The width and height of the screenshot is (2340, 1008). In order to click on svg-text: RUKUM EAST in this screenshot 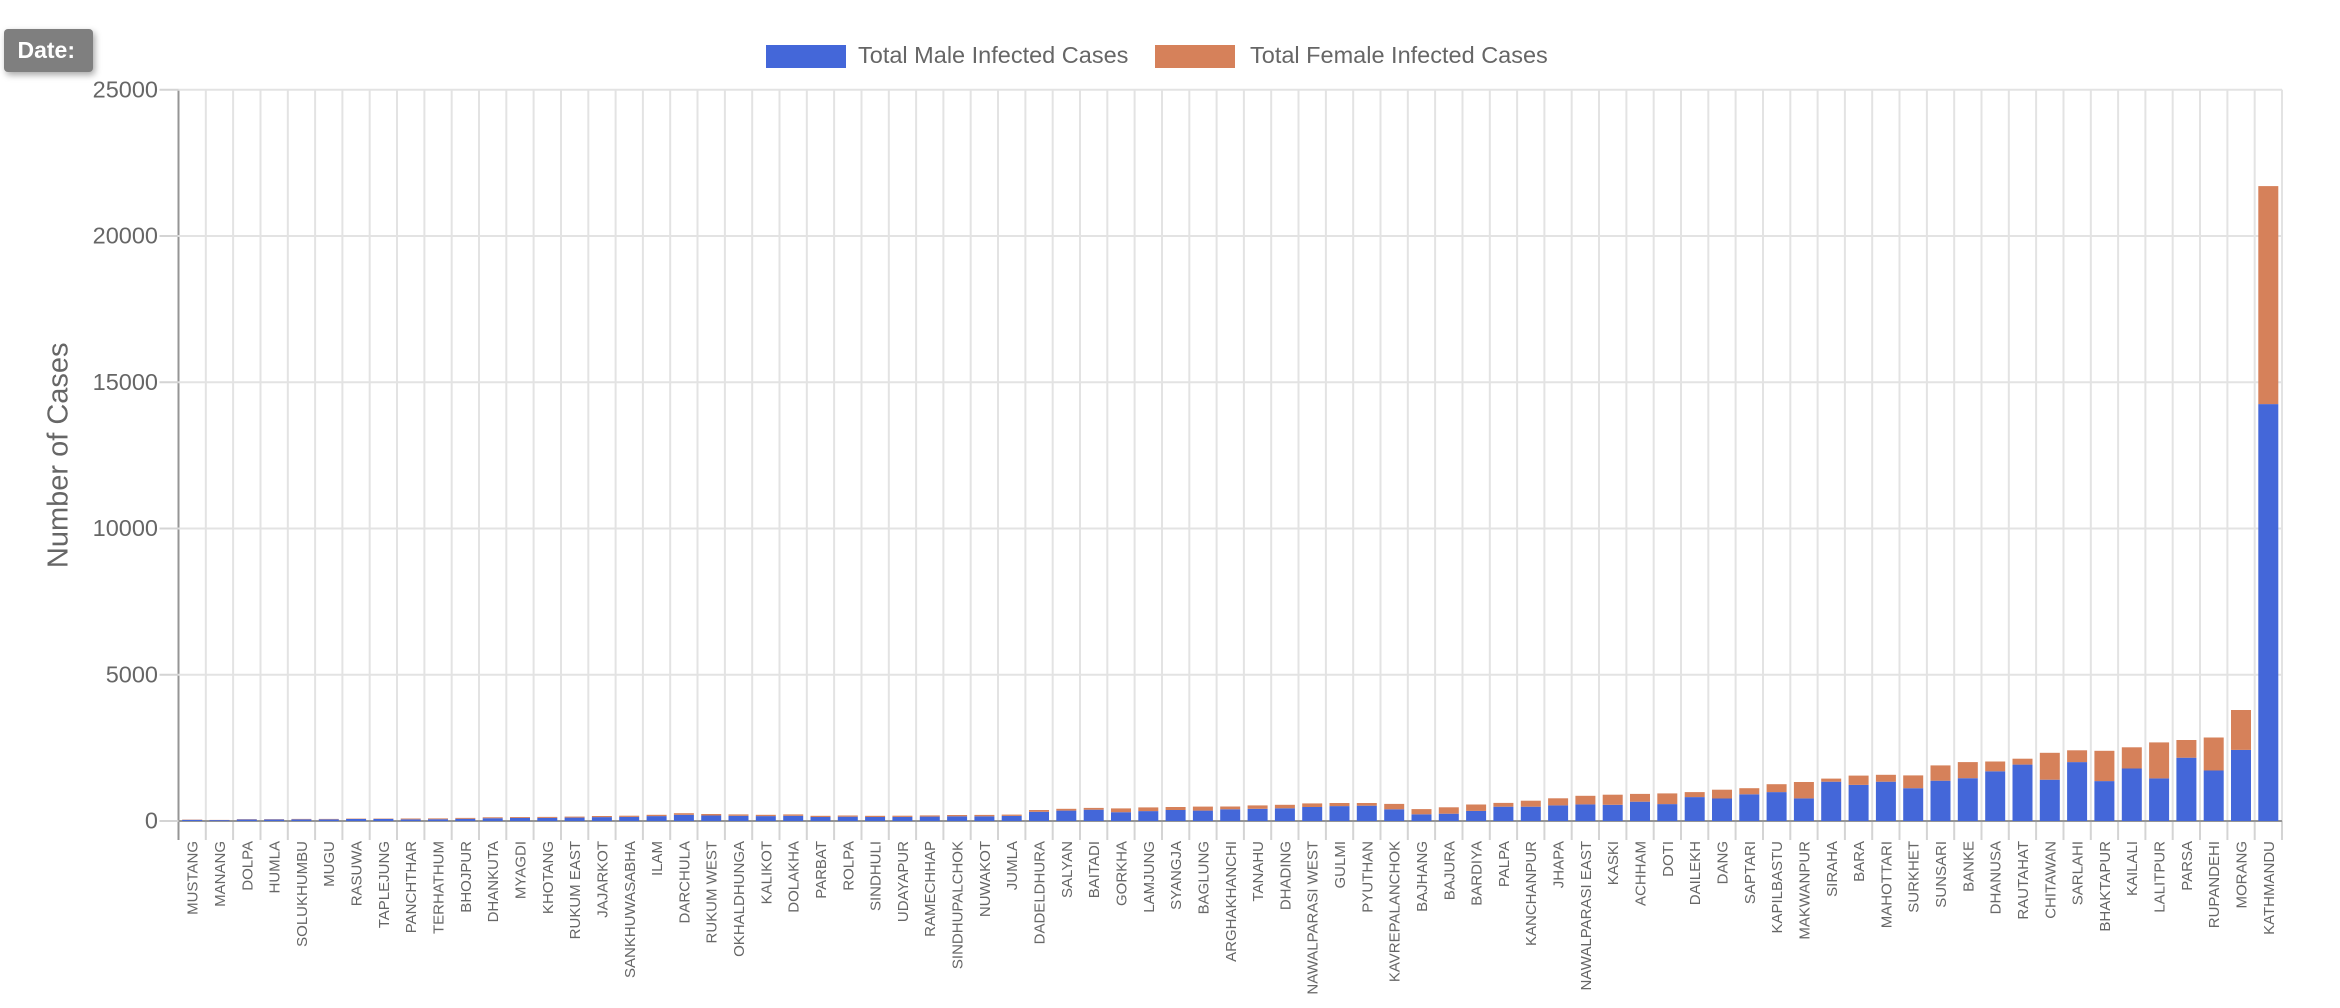, I will do `click(575, 890)`.